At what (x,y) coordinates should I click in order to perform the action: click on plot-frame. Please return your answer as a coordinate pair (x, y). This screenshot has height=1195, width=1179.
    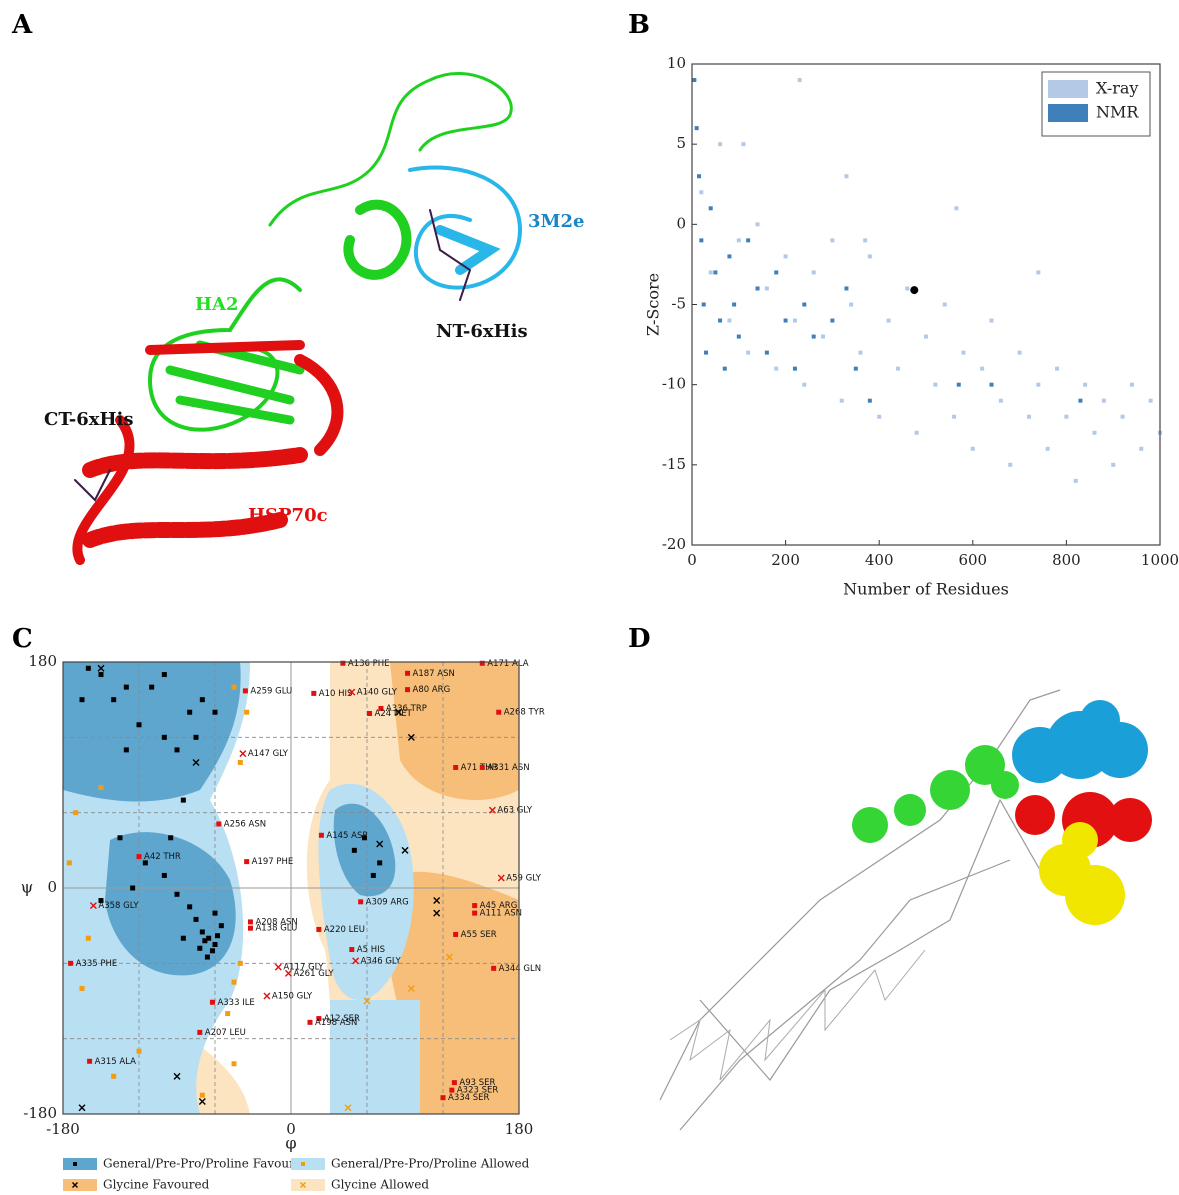
    Looking at the image, I should click on (291, 888).